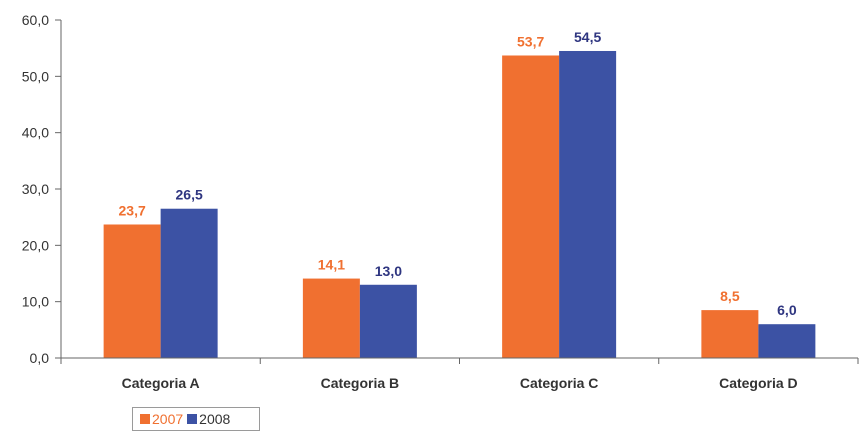 The image size is (867, 435). Describe the element at coordinates (331, 265) in the screenshot. I see `data-label-2007: 14,1` at that location.